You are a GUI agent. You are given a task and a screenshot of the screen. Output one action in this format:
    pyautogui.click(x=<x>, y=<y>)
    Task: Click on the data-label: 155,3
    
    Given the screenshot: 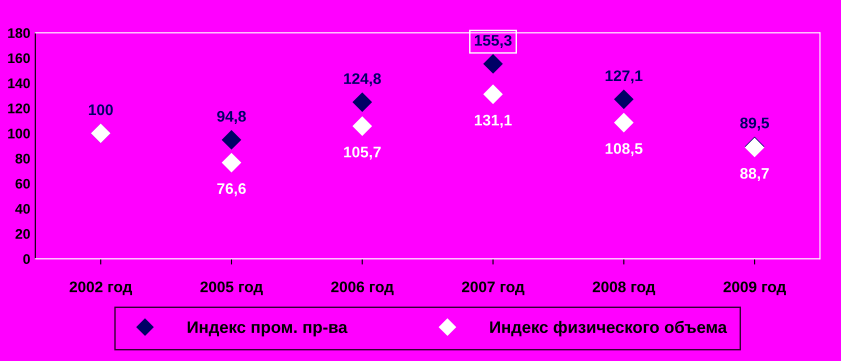 What is the action you would take?
    pyautogui.click(x=493, y=41)
    